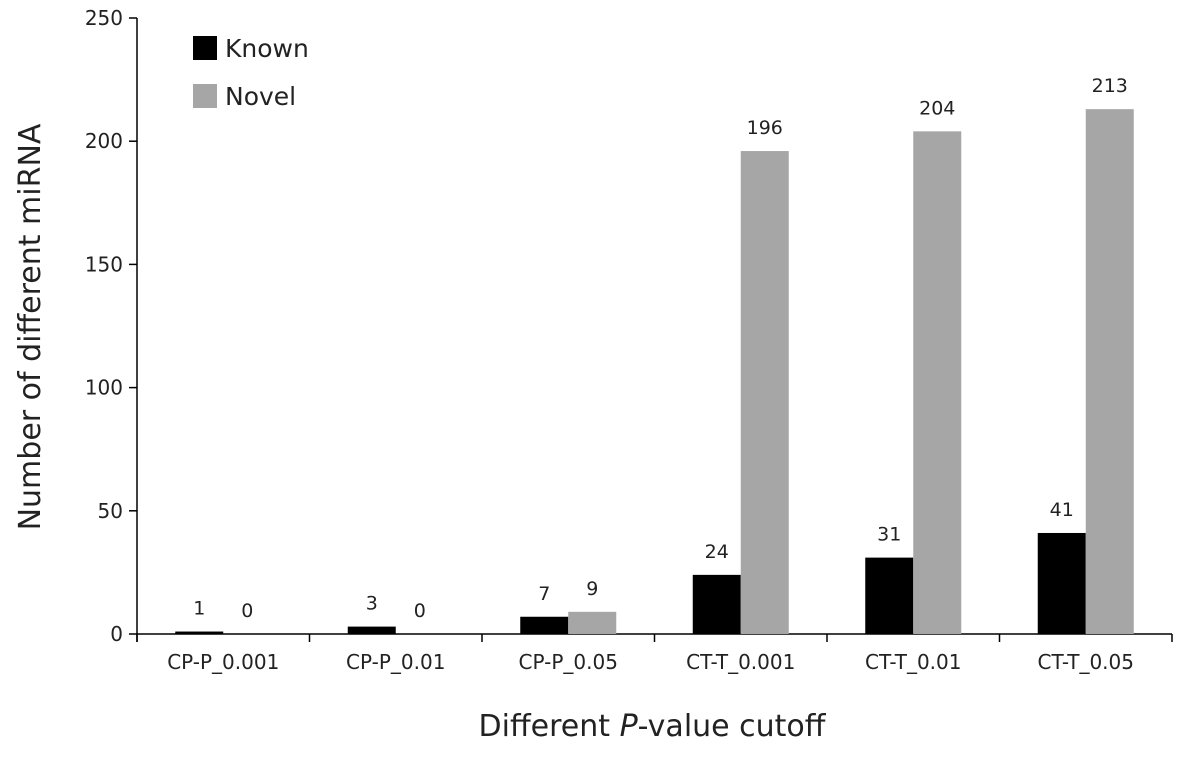  What do you see at coordinates (544, 594) in the screenshot?
I see `data-label-known: 7` at bounding box center [544, 594].